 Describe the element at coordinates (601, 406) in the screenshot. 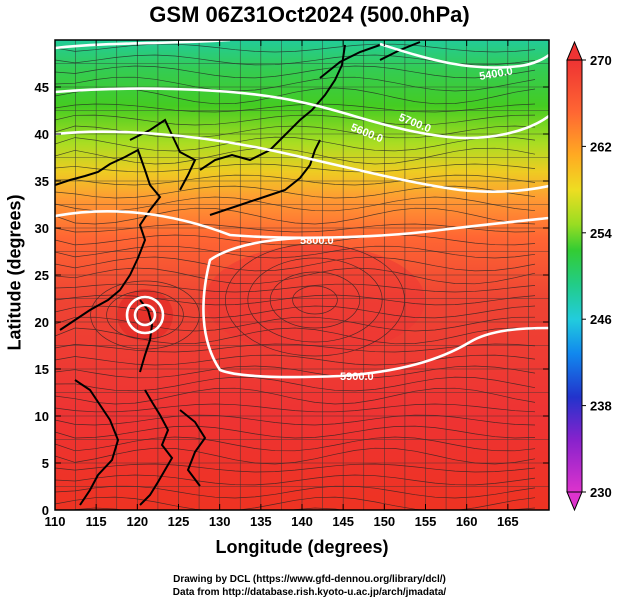

I see `colorbar-tick-label: 238` at that location.